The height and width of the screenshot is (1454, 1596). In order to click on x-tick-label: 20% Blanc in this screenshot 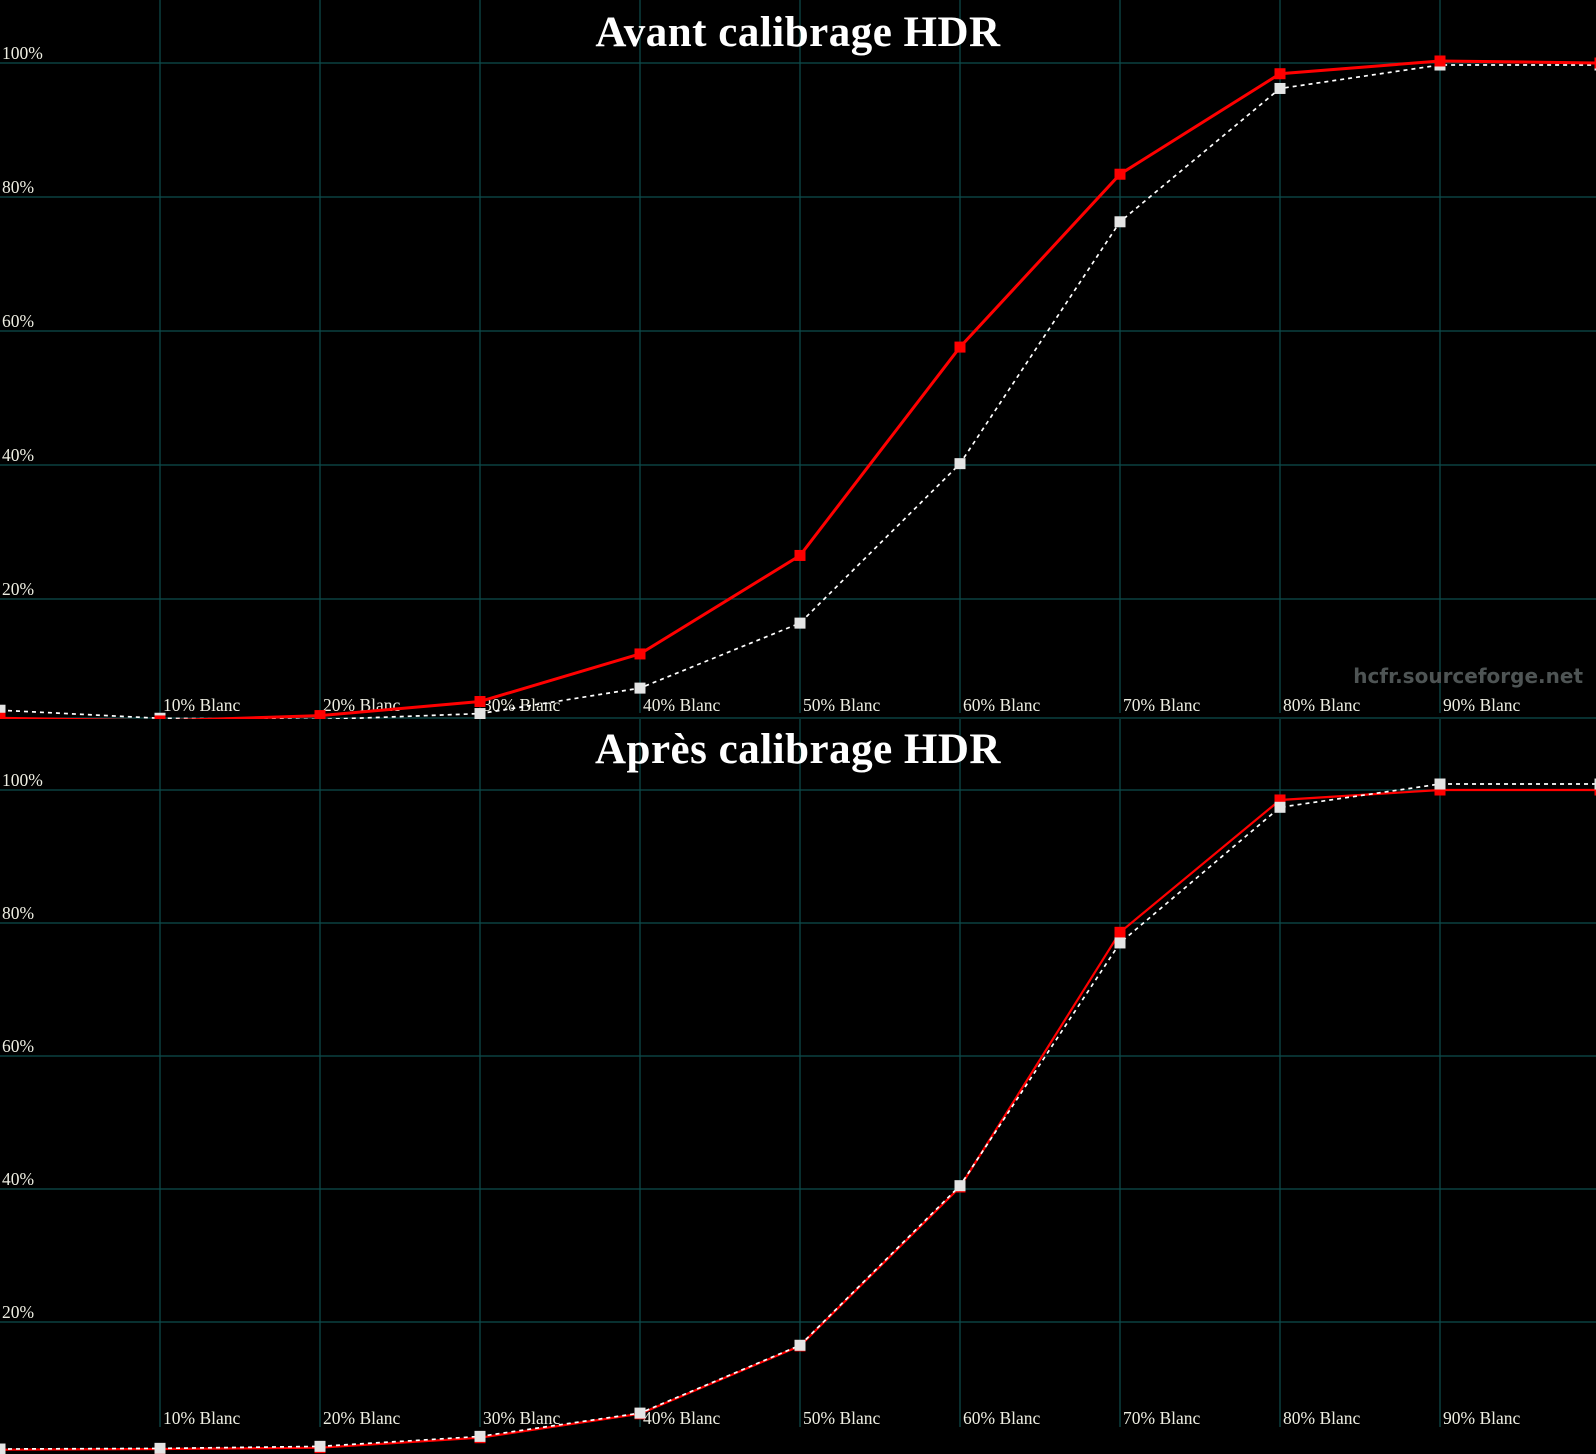, I will do `click(362, 1418)`.